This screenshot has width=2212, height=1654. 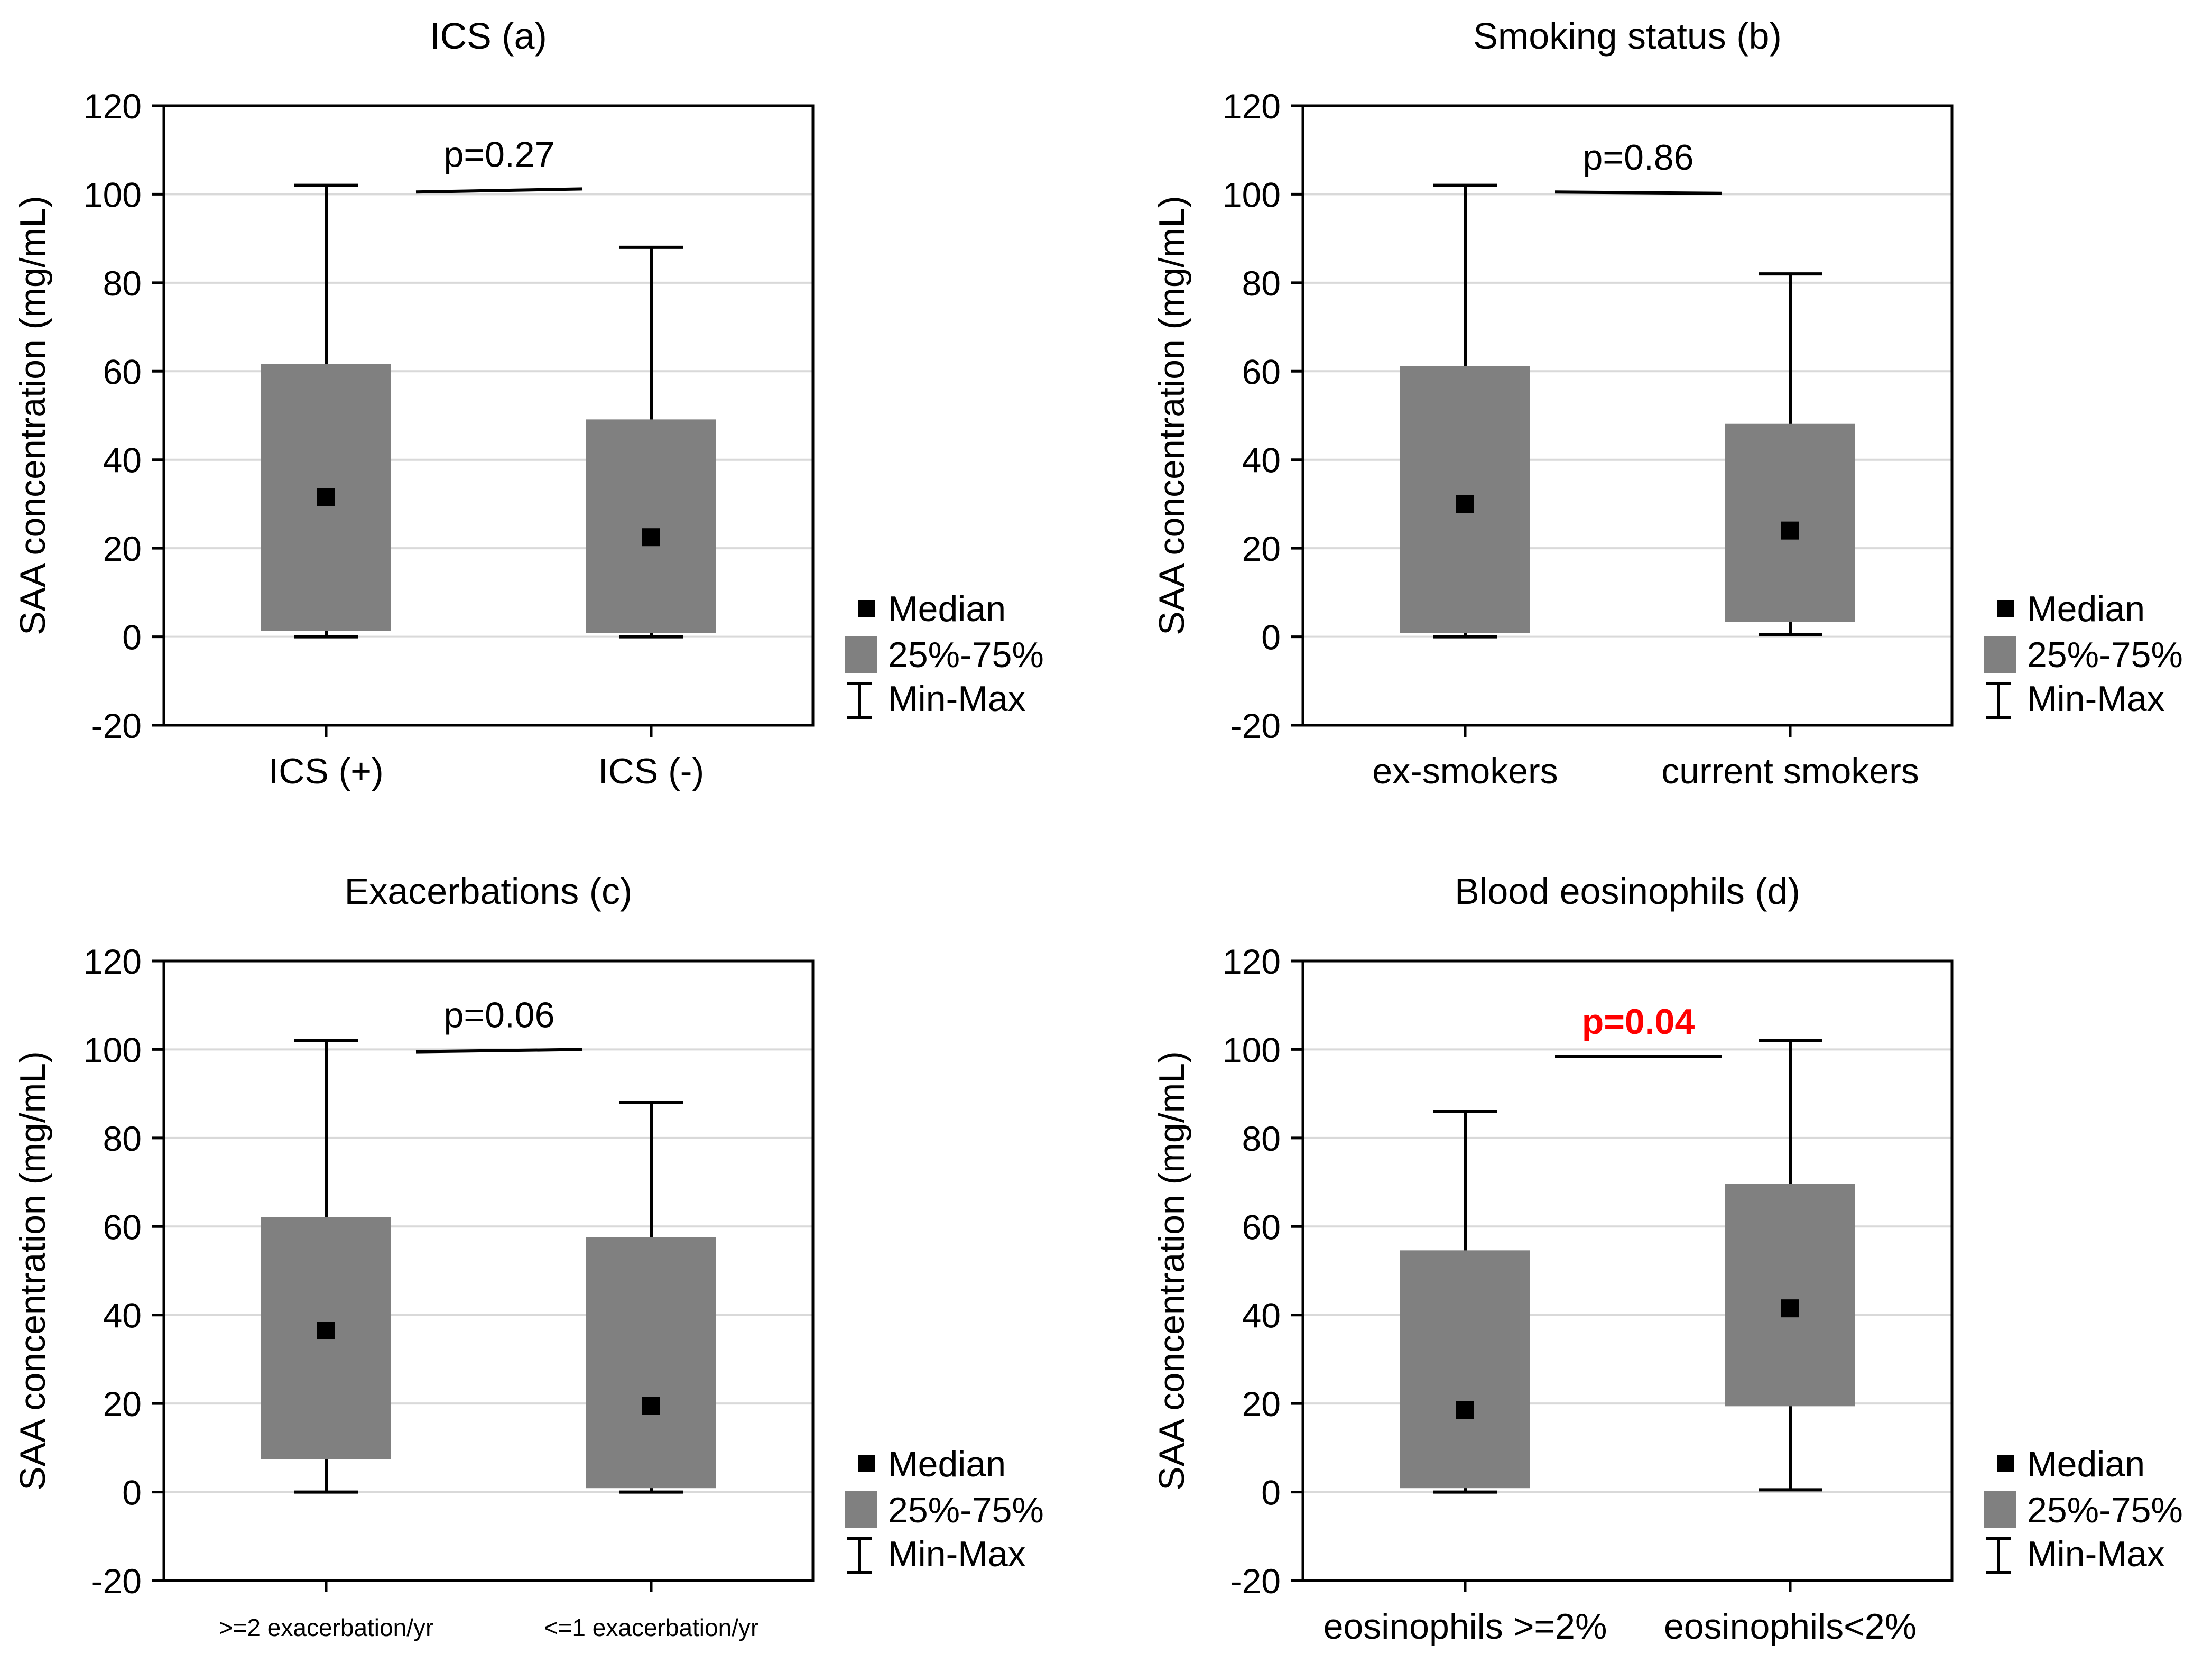 What do you see at coordinates (1791, 1626) in the screenshot?
I see `x-category-label: eosinophils<2%` at bounding box center [1791, 1626].